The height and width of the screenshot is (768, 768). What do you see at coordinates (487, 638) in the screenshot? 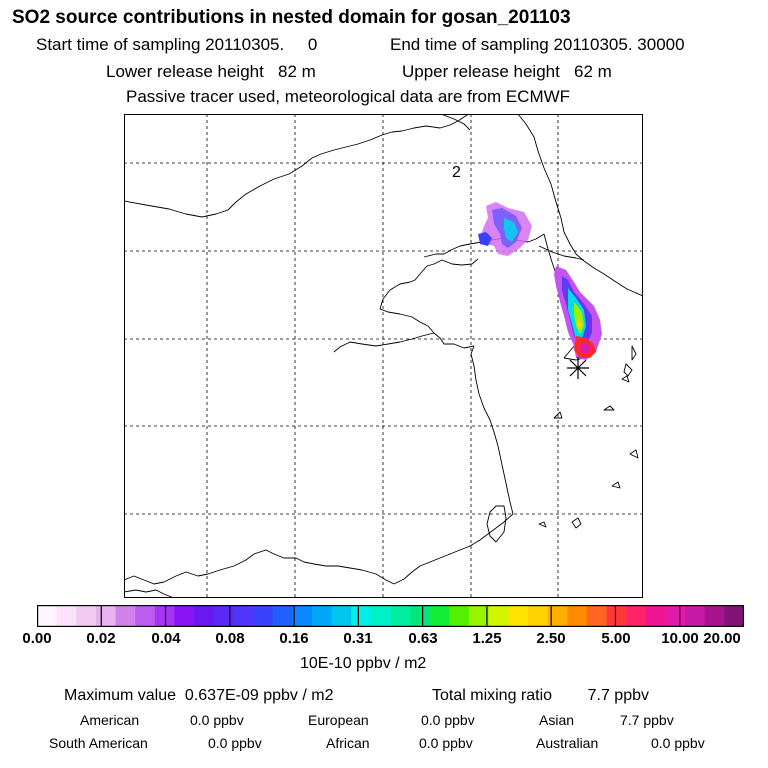
I see `colorbar-tick-label: 1.25` at bounding box center [487, 638].